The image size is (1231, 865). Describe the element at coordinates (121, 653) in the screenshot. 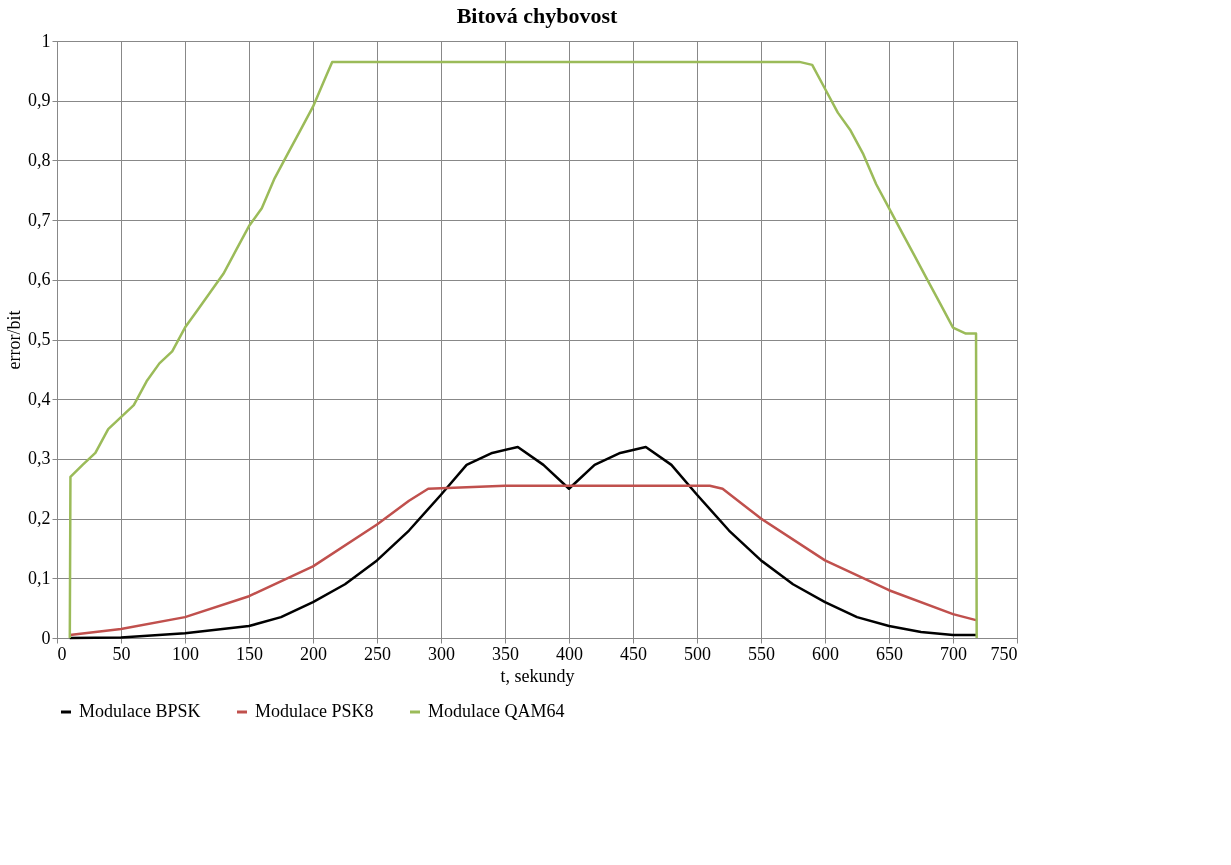

I see `x-tick-label: 50` at that location.